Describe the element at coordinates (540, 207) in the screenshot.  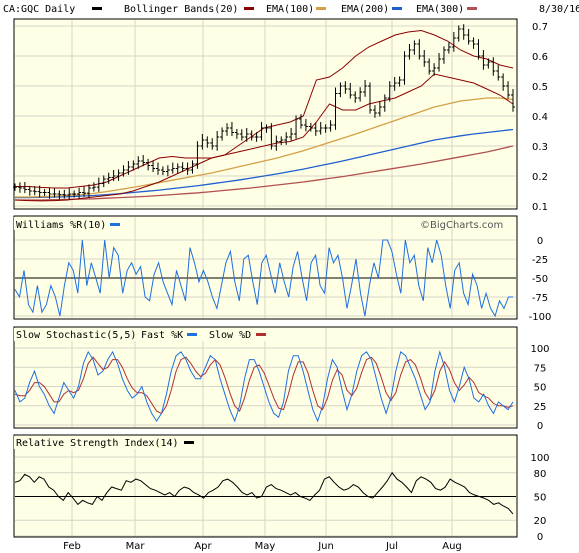
I see `y-tick-label: 0.1` at that location.